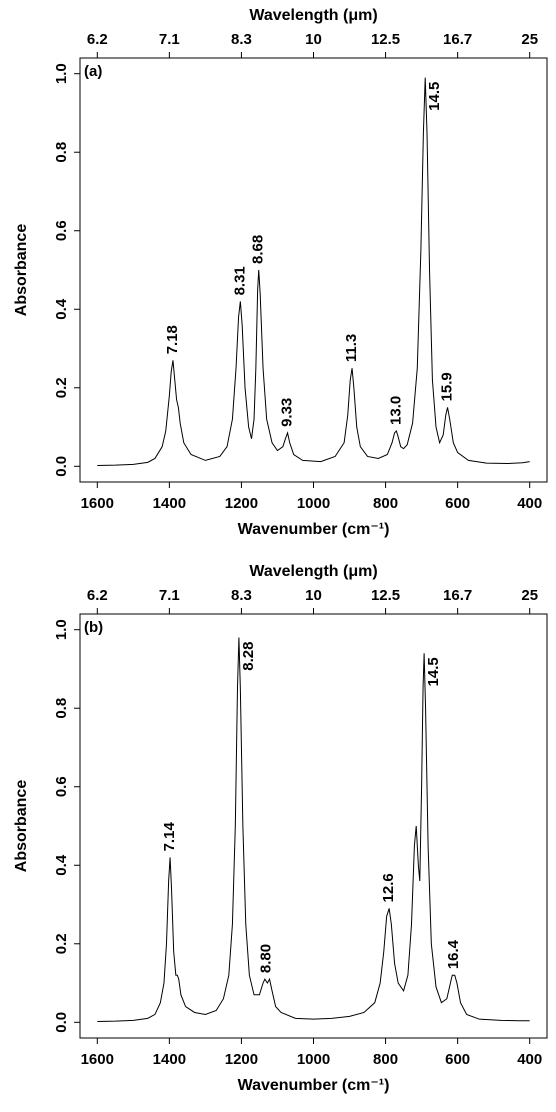  I want to click on peak-label: 7.14, so click(169, 837).